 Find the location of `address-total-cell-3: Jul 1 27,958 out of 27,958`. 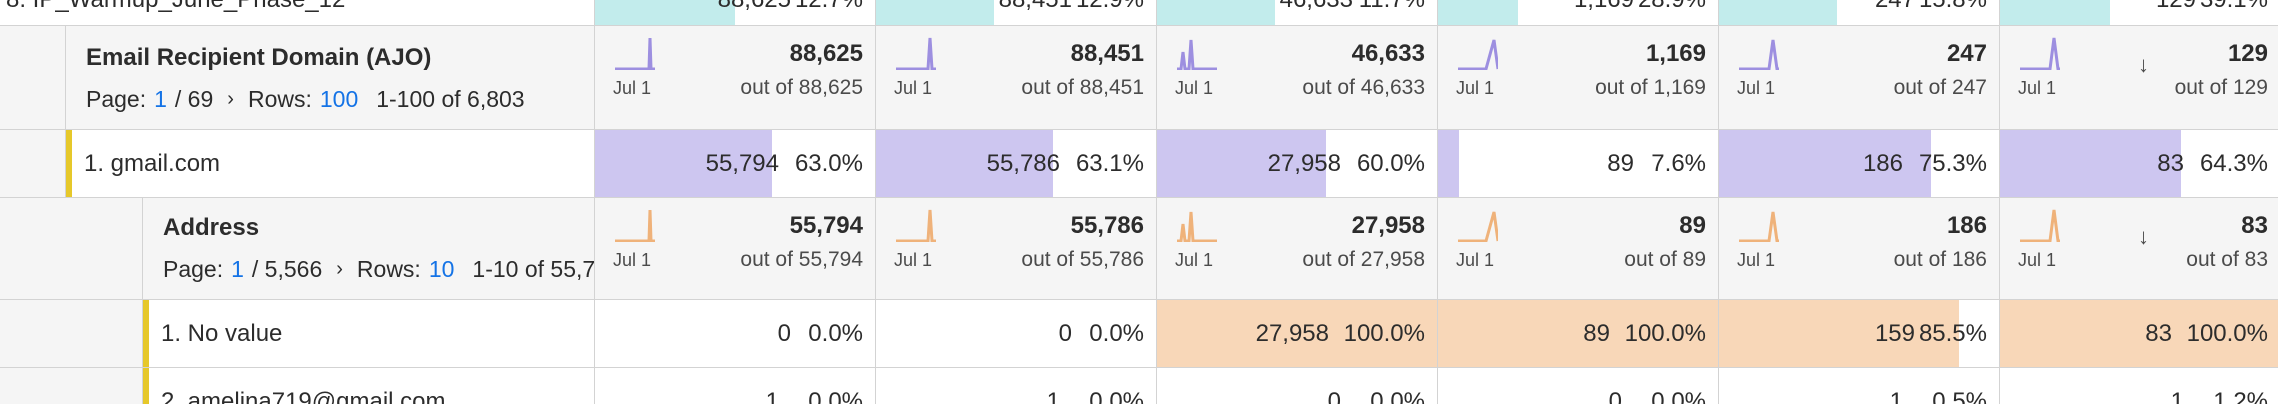

address-total-cell-3: Jul 1 27,958 out of 27,958 is located at coordinates (1297, 248).